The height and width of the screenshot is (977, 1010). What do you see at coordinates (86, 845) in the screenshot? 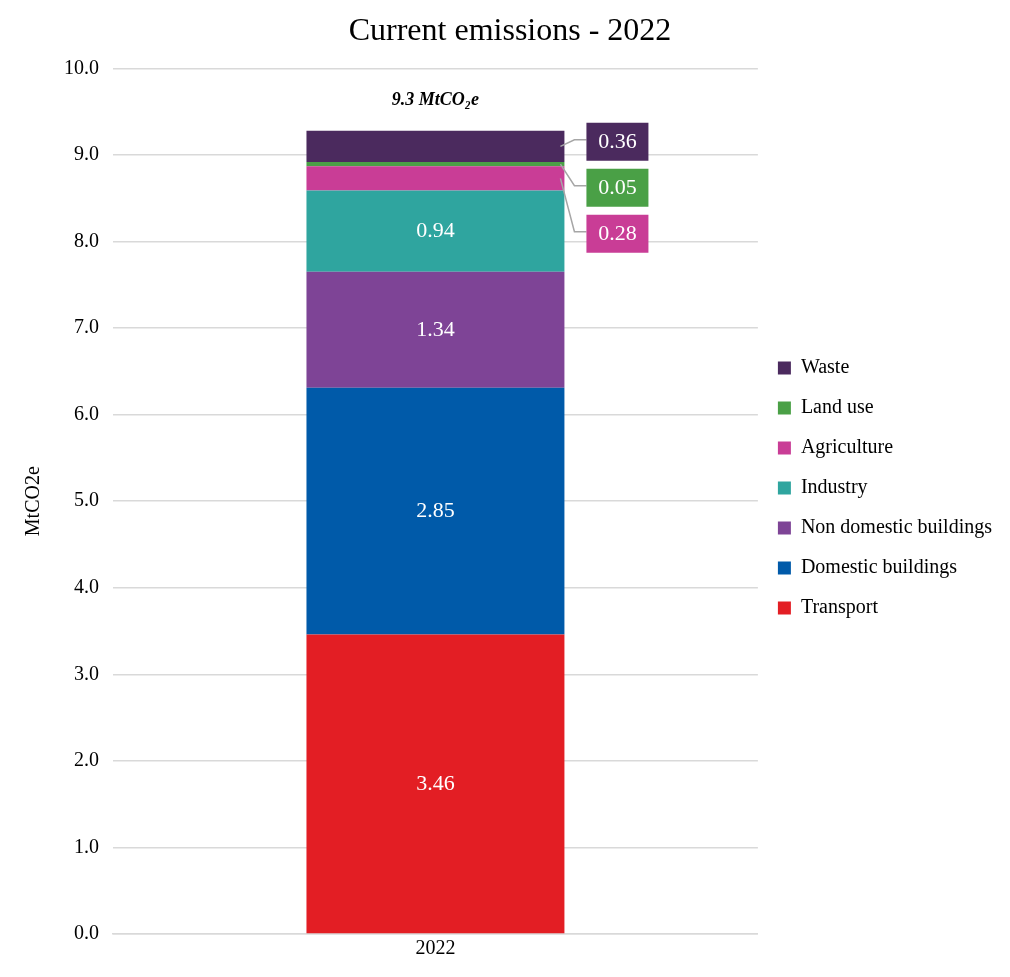
I see `y-tick-label: 1.0` at bounding box center [86, 845].